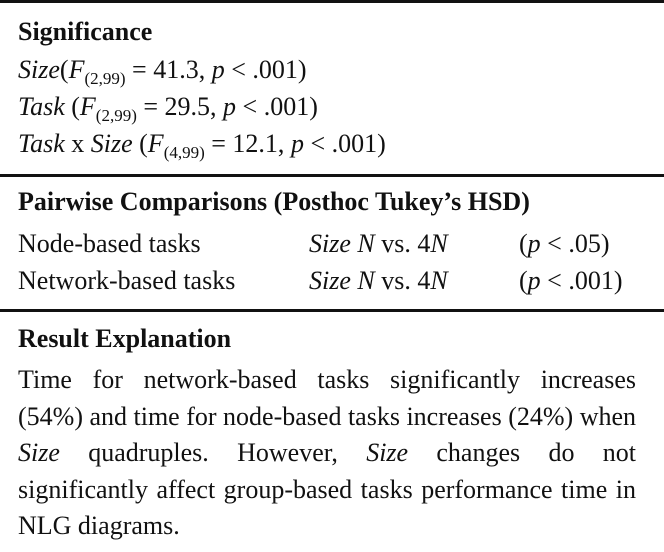  Describe the element at coordinates (168, 108) in the screenshot. I see `significance-row-task: Task (F(2,99) = 29.5, p < .001)` at that location.